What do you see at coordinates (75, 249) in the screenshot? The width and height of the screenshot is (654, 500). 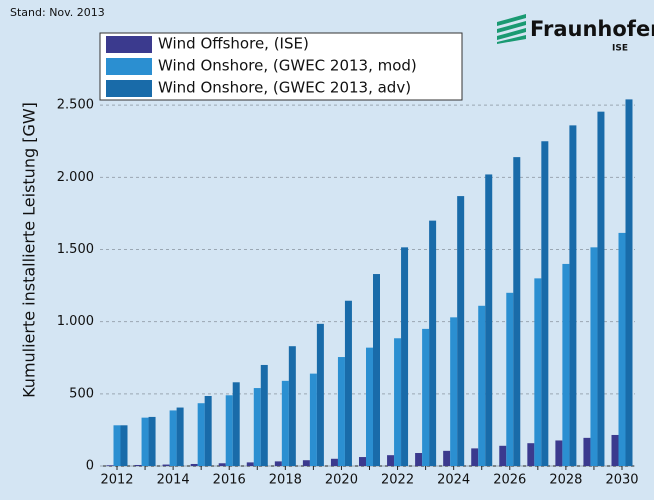 I see `y-tick-label: 1.500` at bounding box center [75, 249].